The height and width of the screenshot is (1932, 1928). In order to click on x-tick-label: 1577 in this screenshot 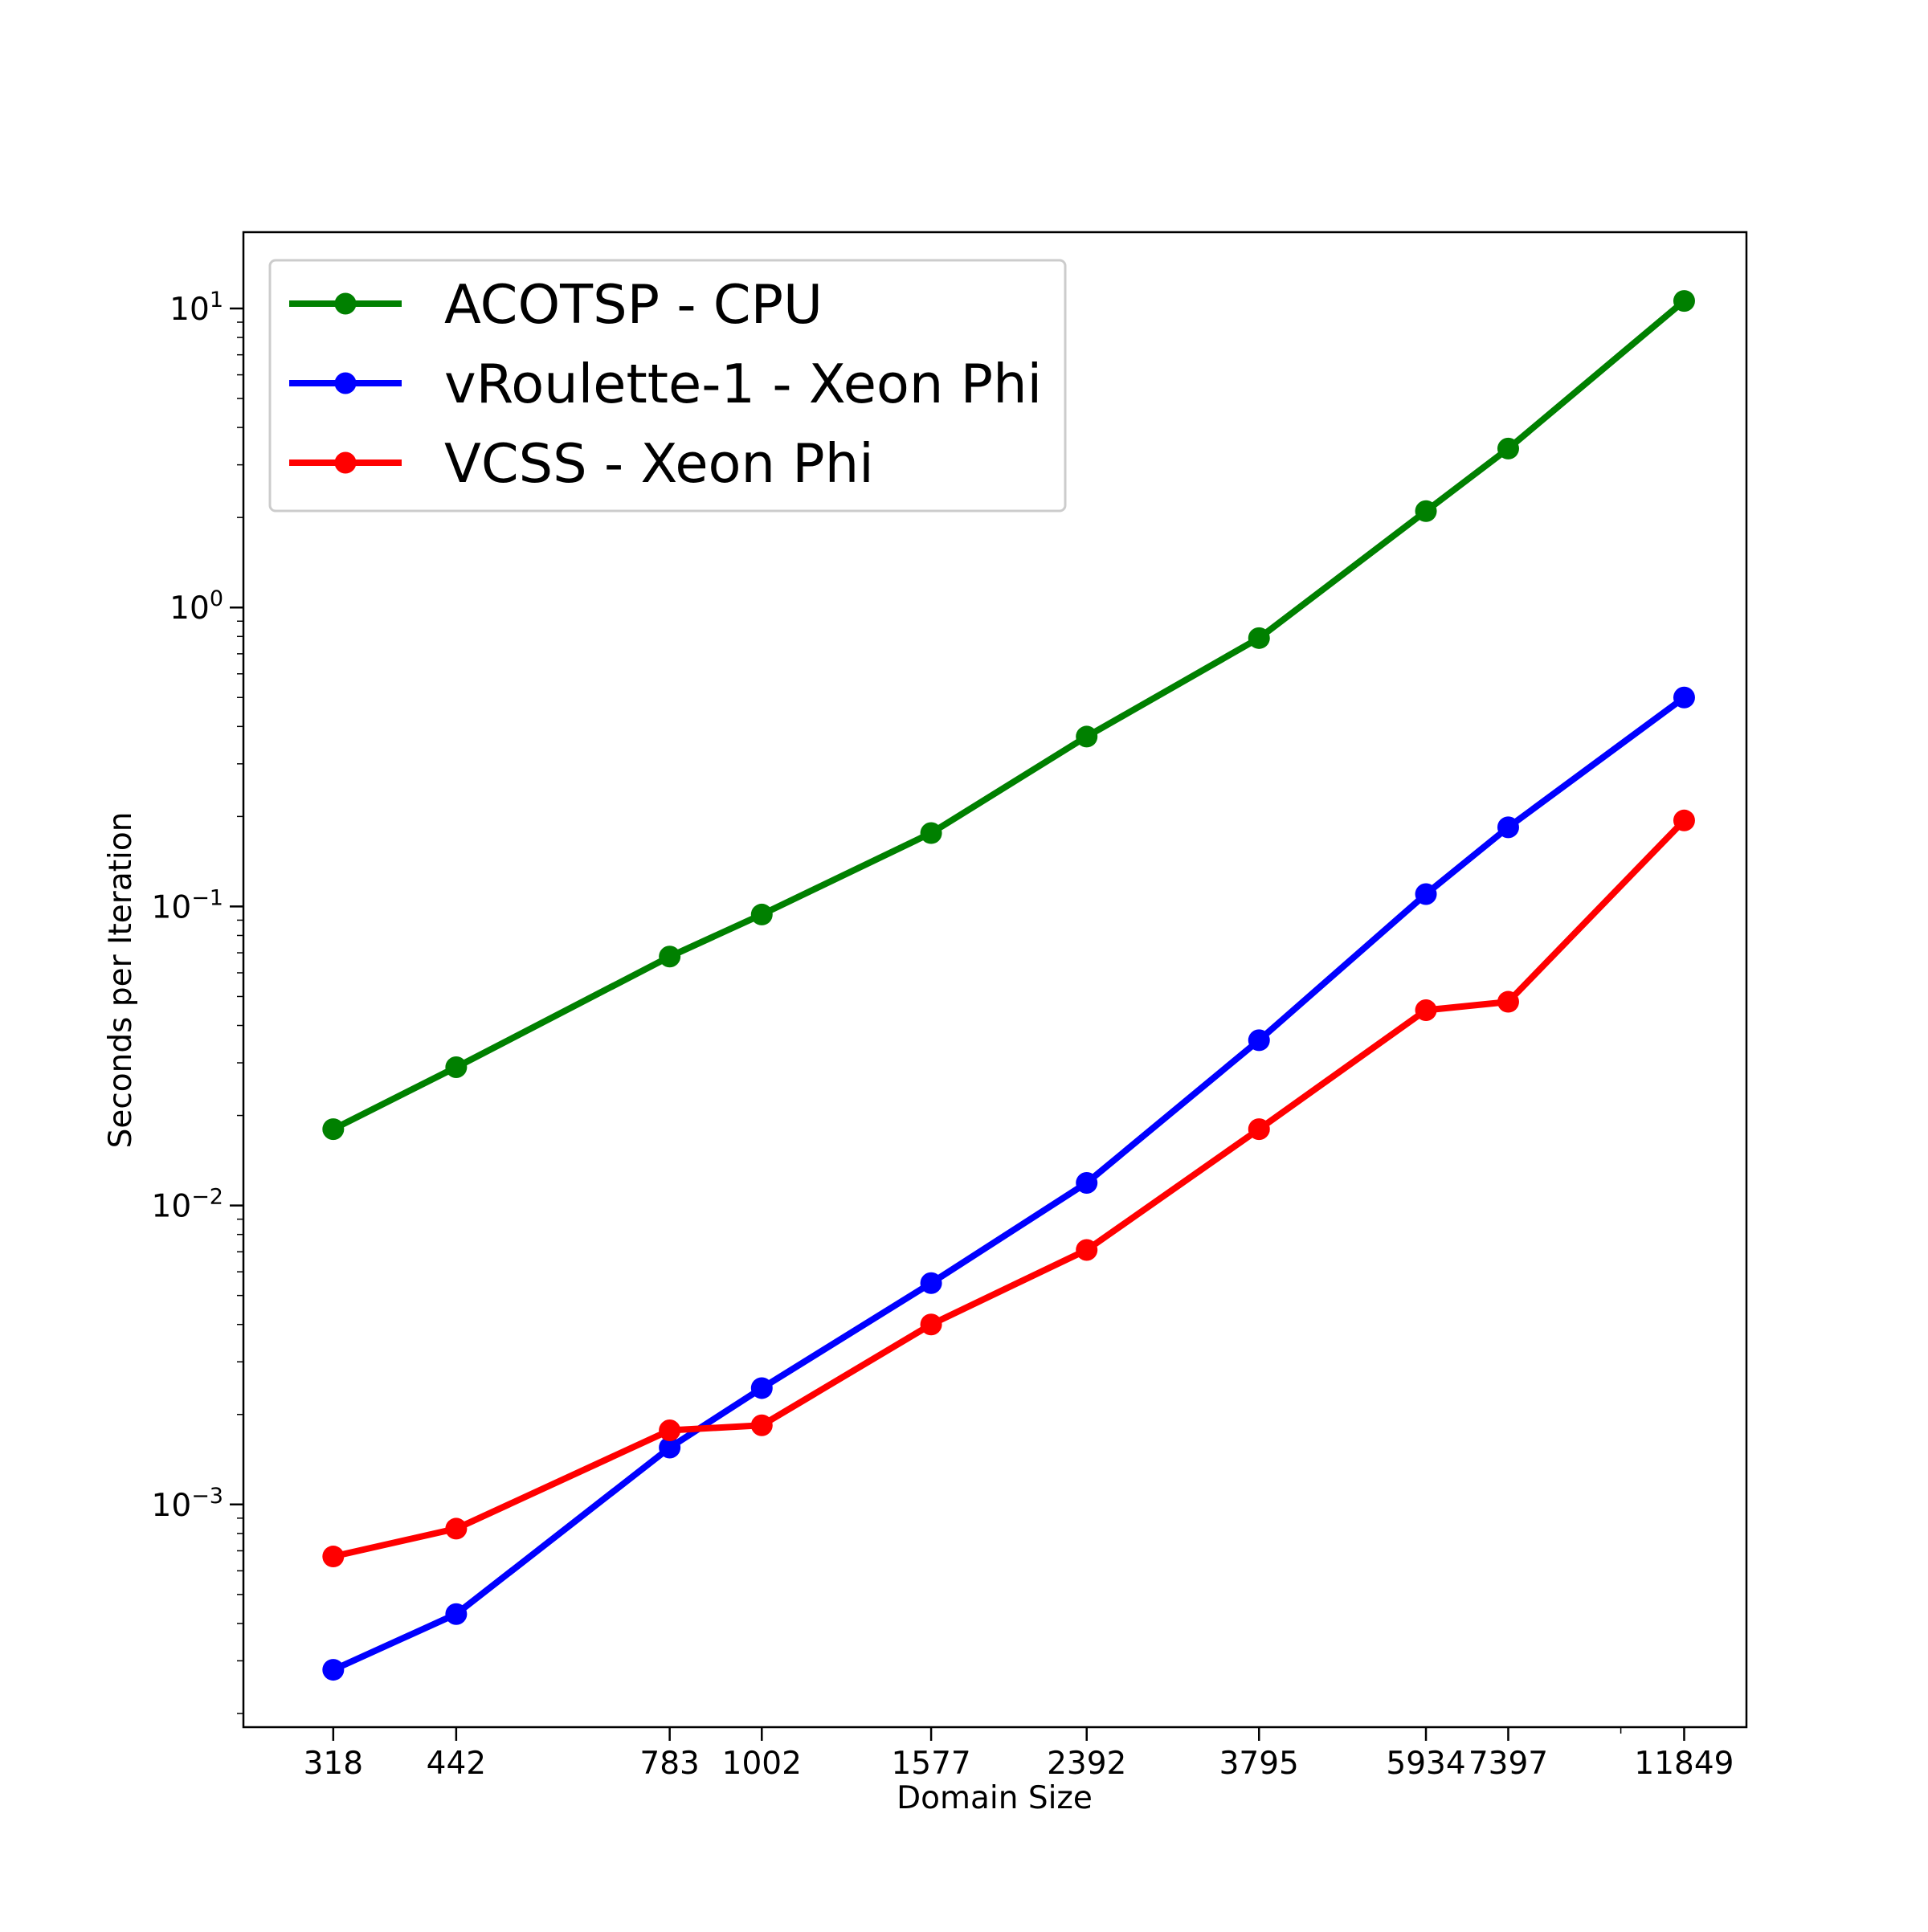, I will do `click(930, 1764)`.